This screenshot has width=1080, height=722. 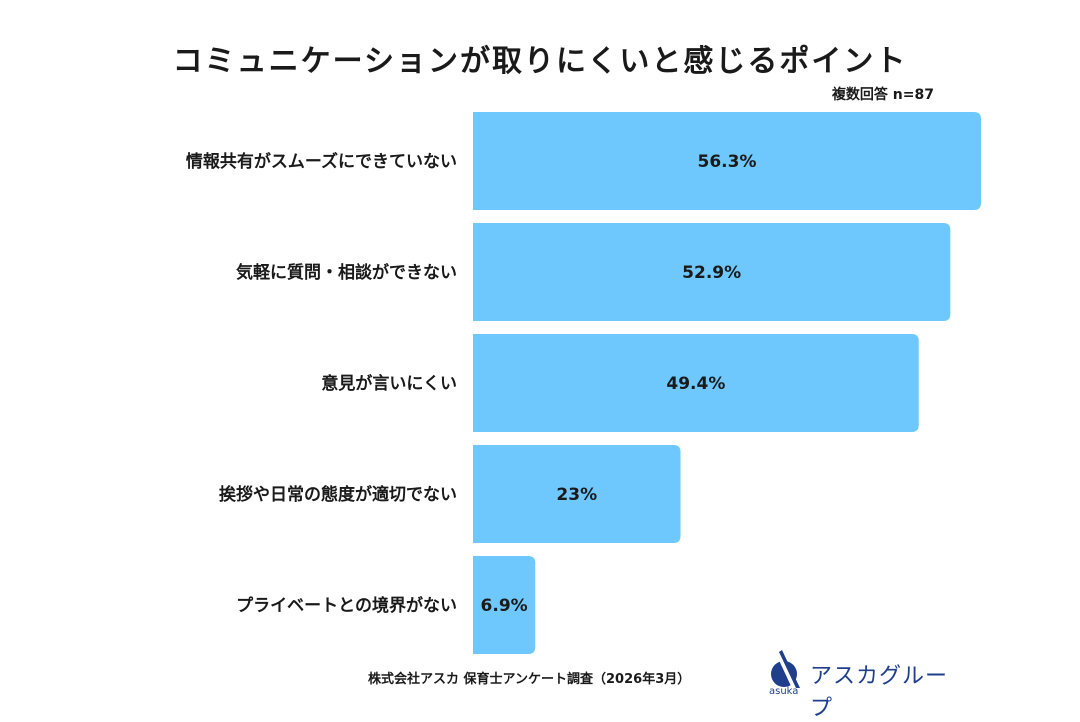 I want to click on value-label-5: 6.9%, so click(x=504, y=606).